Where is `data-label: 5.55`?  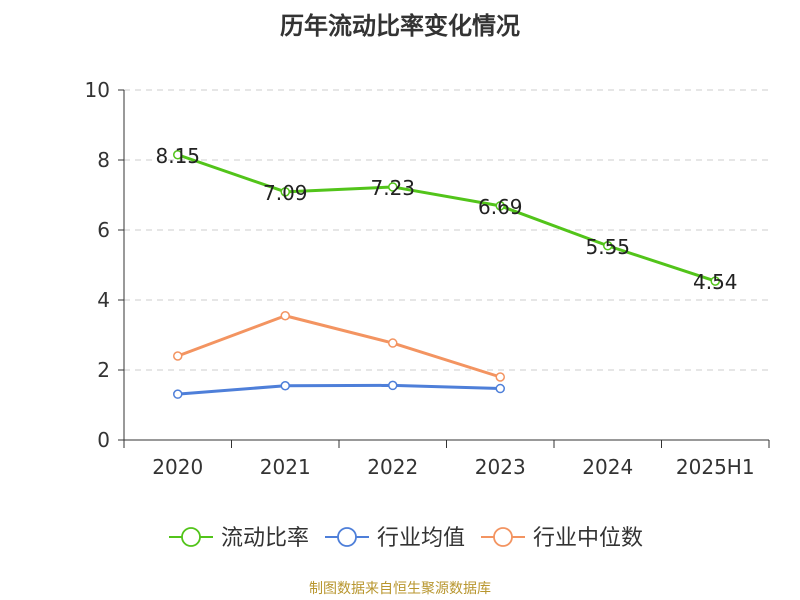
data-label: 5.55 is located at coordinates (607, 247).